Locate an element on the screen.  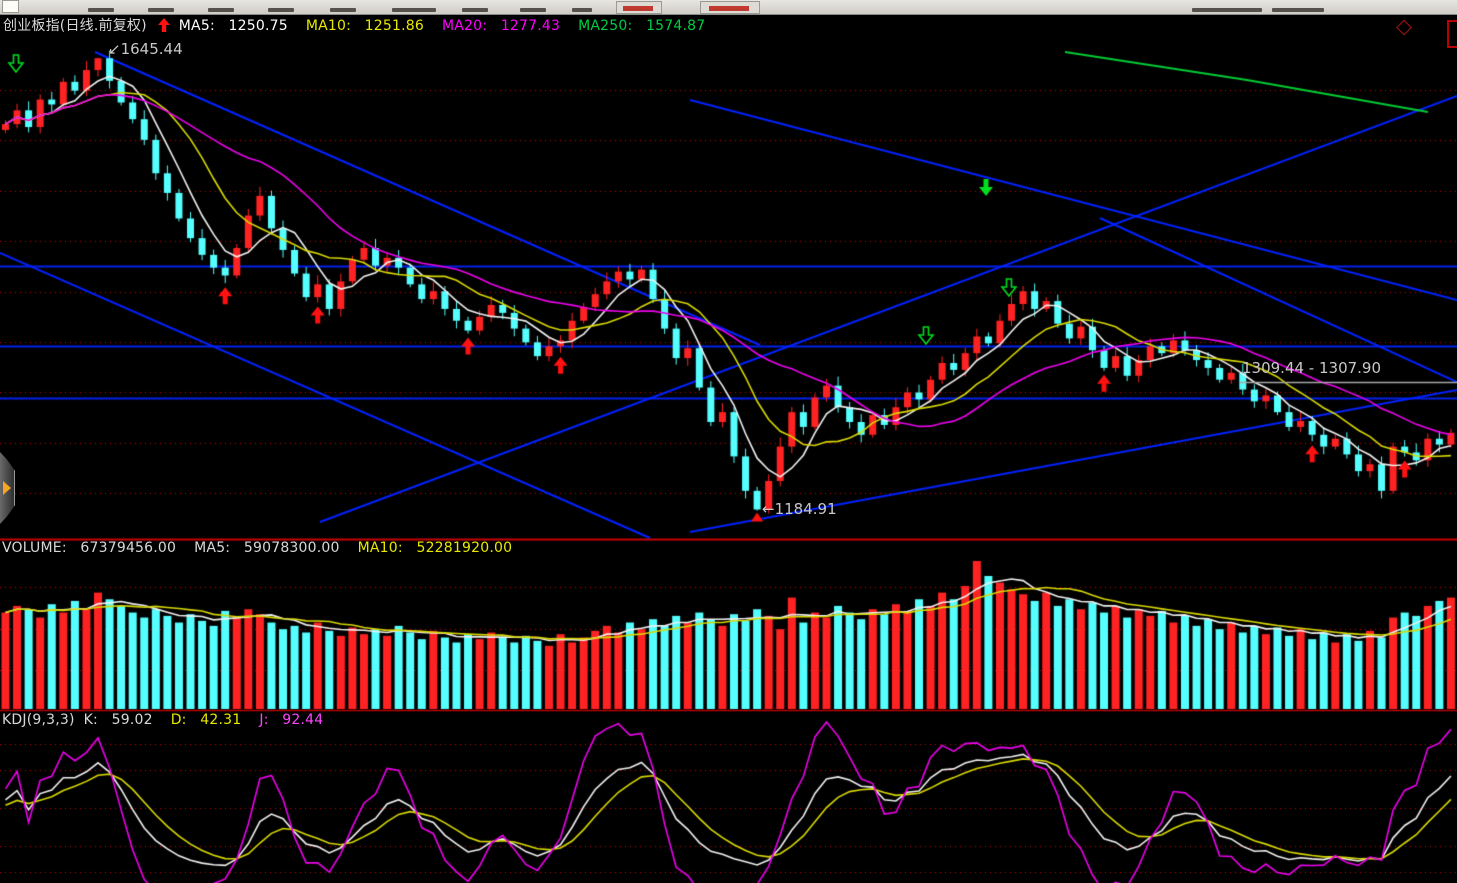
kdj-header: KDJ(9,3,3) K: 59.02 D: 42.31 J: 92.44 is located at coordinates (171, 720).